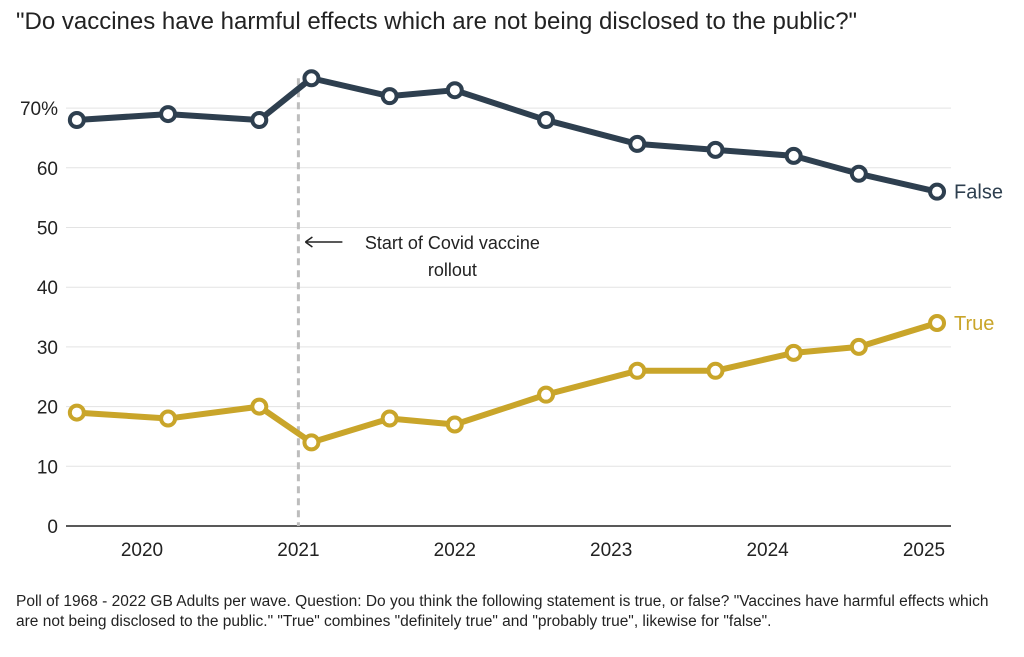 This screenshot has width=1024, height=657. Describe the element at coordinates (47, 288) in the screenshot. I see `y-tick-label: 40` at that location.